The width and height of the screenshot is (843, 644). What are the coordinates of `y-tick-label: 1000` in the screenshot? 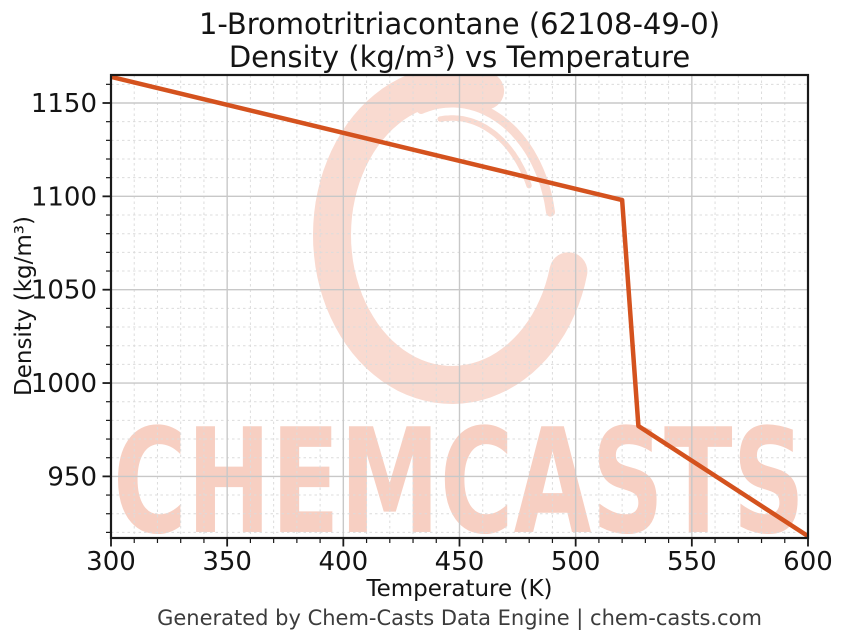 It's located at (64, 384).